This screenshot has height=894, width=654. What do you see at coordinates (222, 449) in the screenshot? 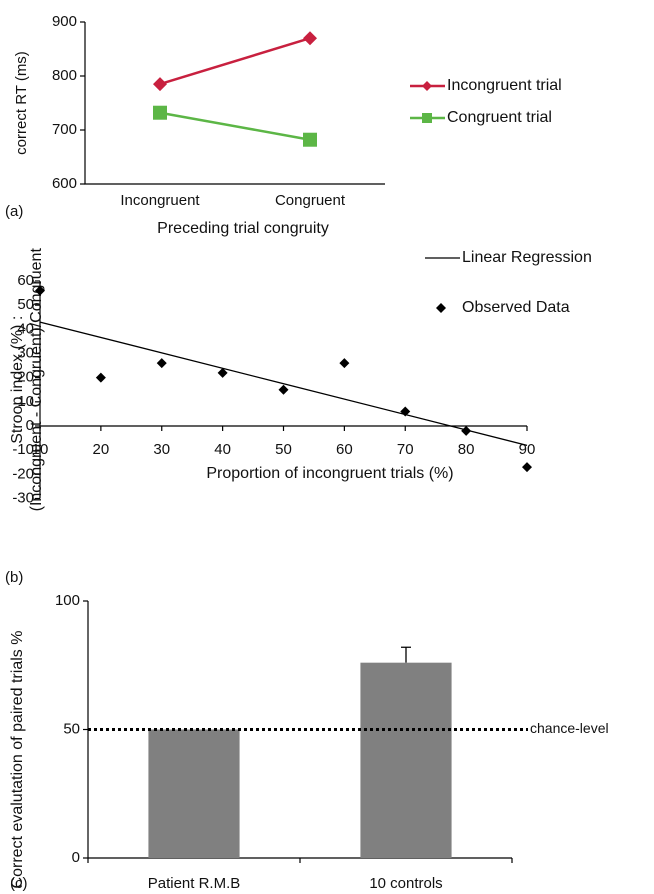
I see `x-tick-label: 40` at bounding box center [222, 449].